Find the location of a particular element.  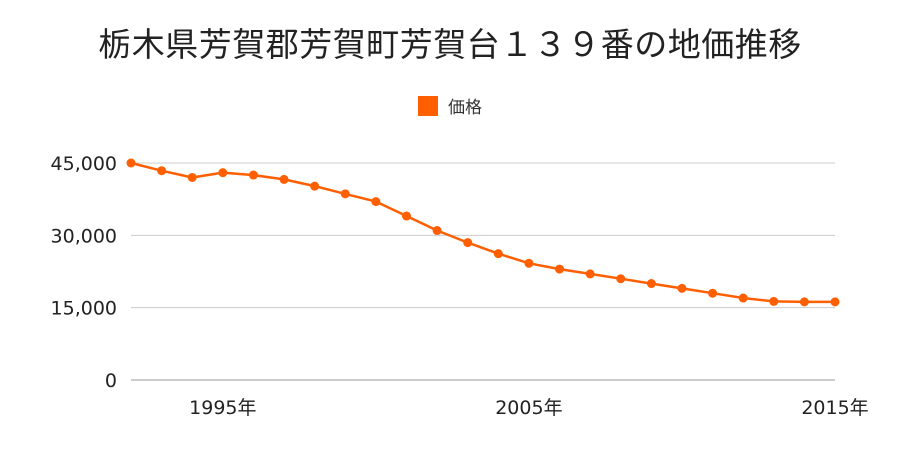

y-tick-label: 45,000 is located at coordinates (84, 164).